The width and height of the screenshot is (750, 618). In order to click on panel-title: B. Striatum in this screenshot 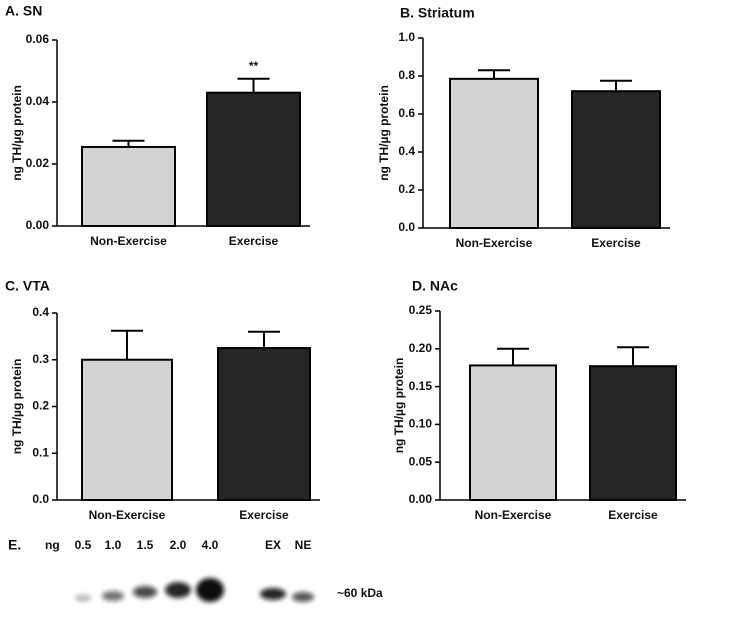, I will do `click(437, 13)`.